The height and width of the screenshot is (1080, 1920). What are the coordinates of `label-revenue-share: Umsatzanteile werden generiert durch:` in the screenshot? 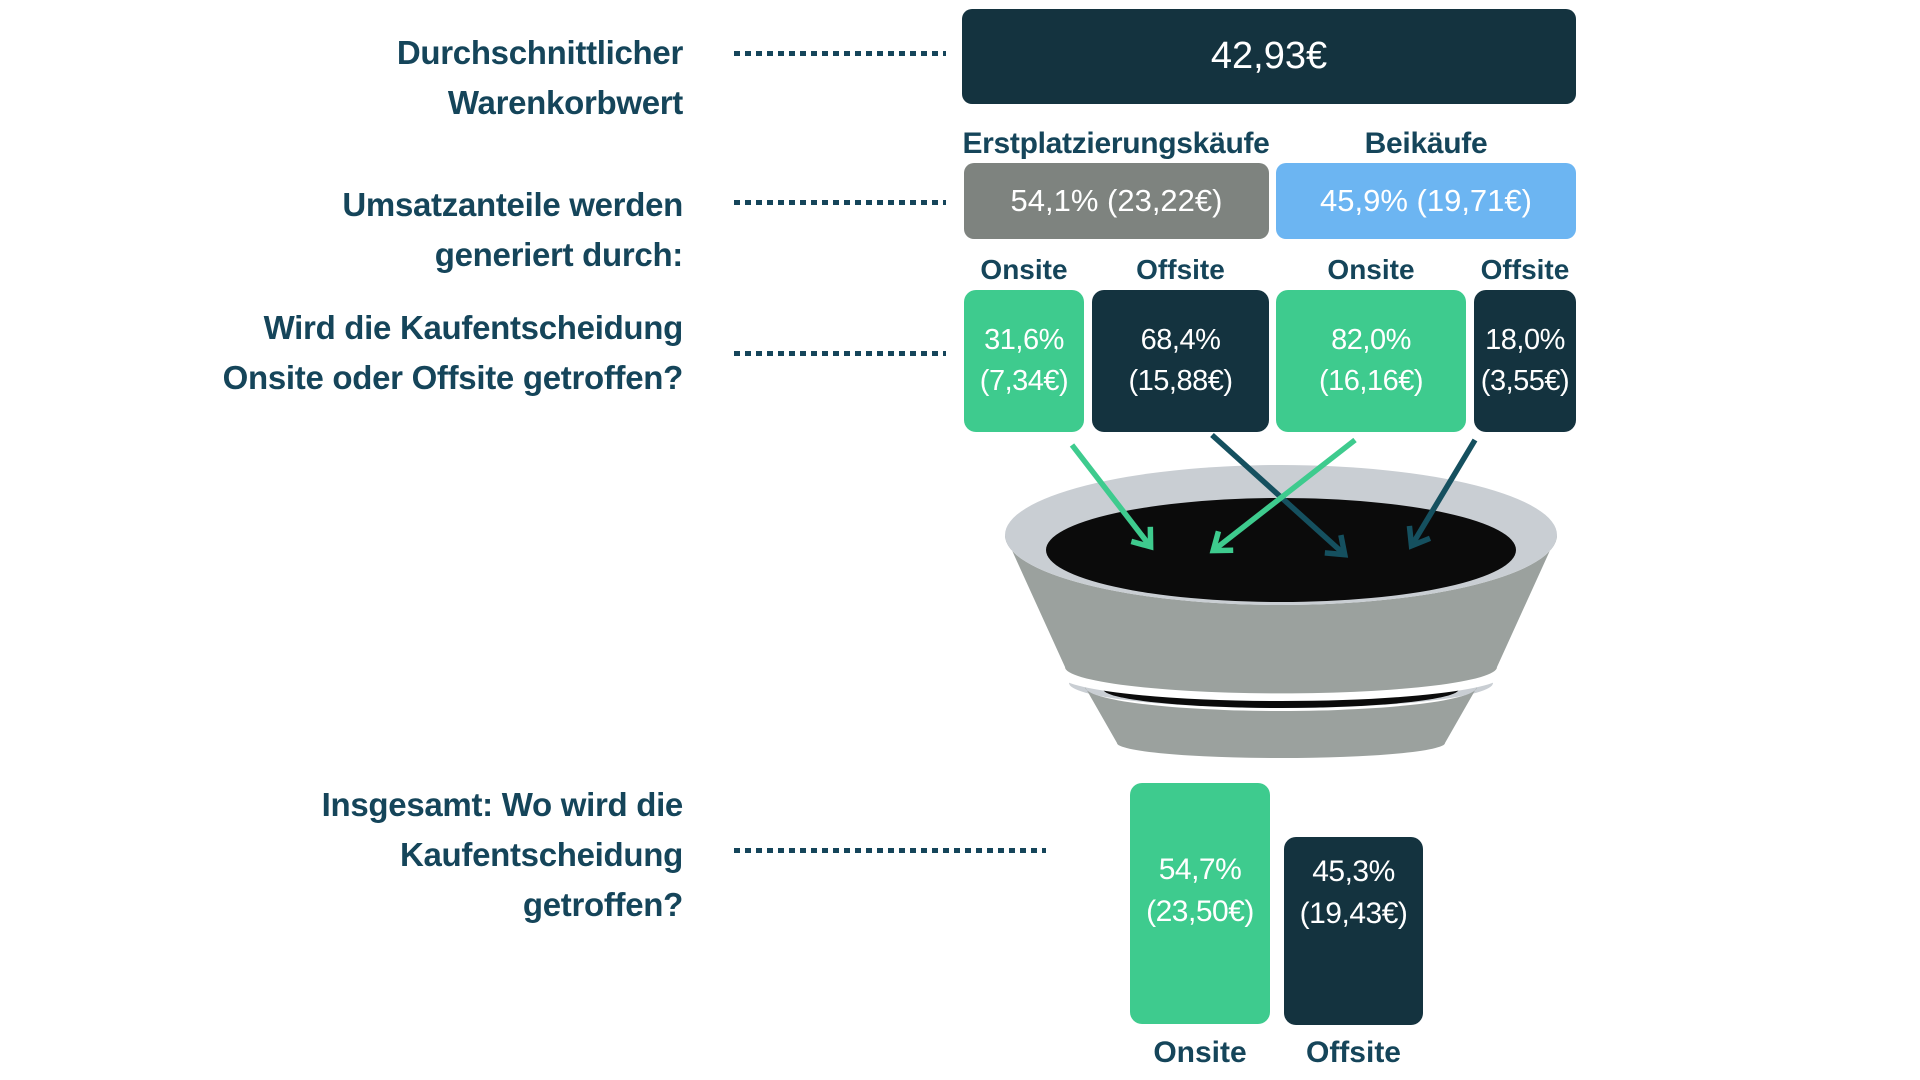 It's located at (433, 230).